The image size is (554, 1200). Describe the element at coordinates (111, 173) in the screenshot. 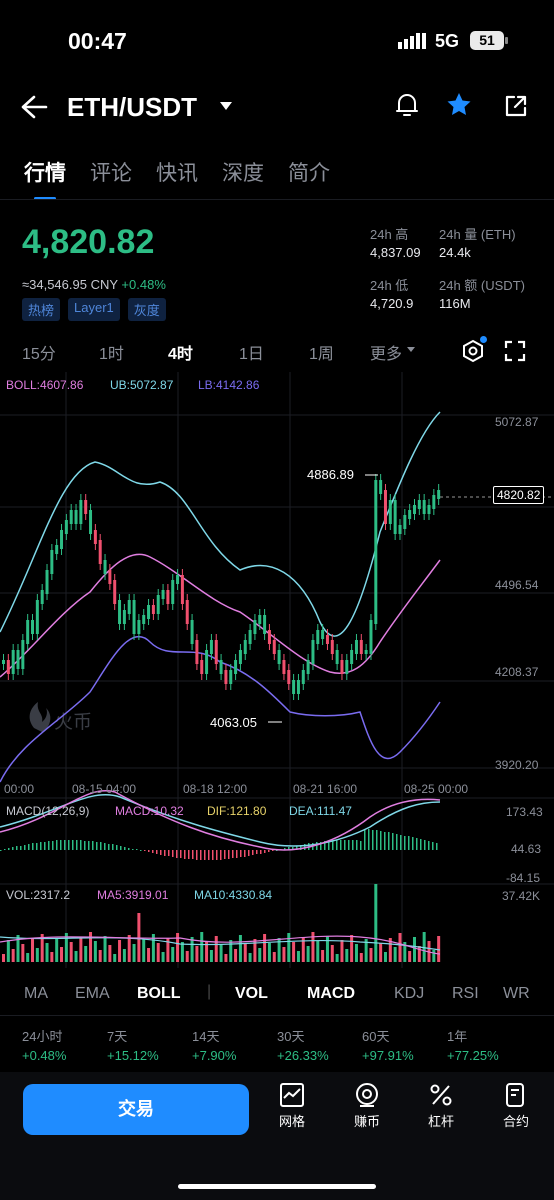

I see `tab-comments: 评论` at that location.